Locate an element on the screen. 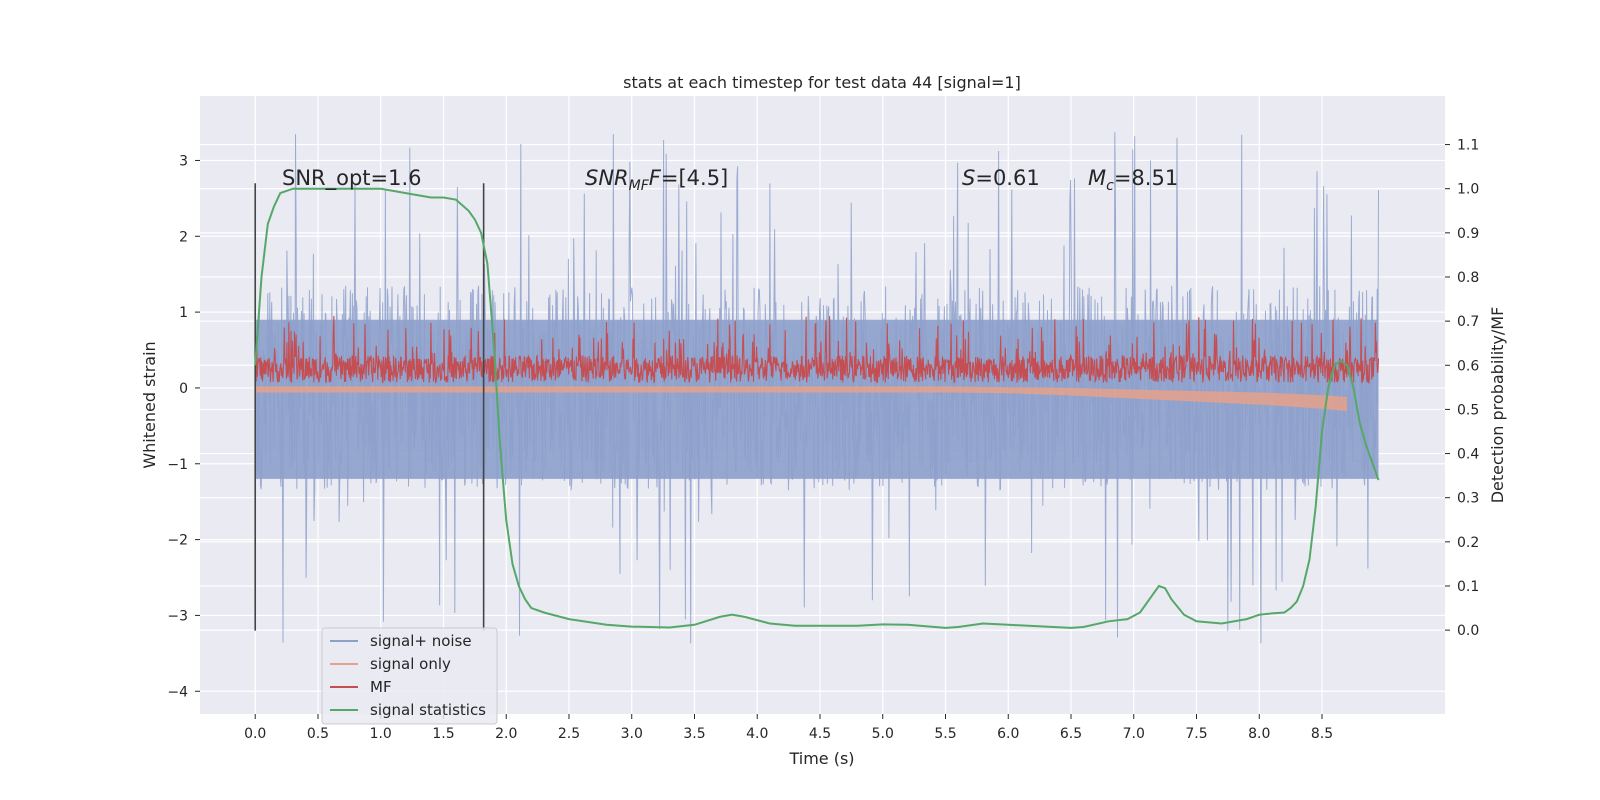 This screenshot has width=1600, height=800. annotation-s-value: =0.61 is located at coordinates (1007, 178).